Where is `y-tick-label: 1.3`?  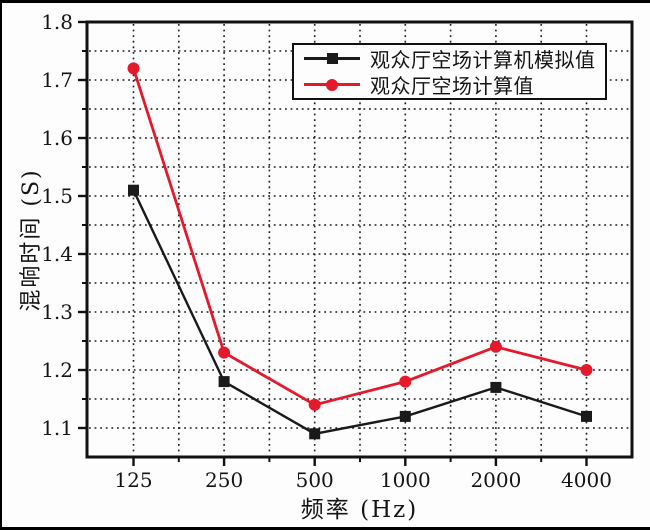 y-tick-label: 1.3 is located at coordinates (57, 312).